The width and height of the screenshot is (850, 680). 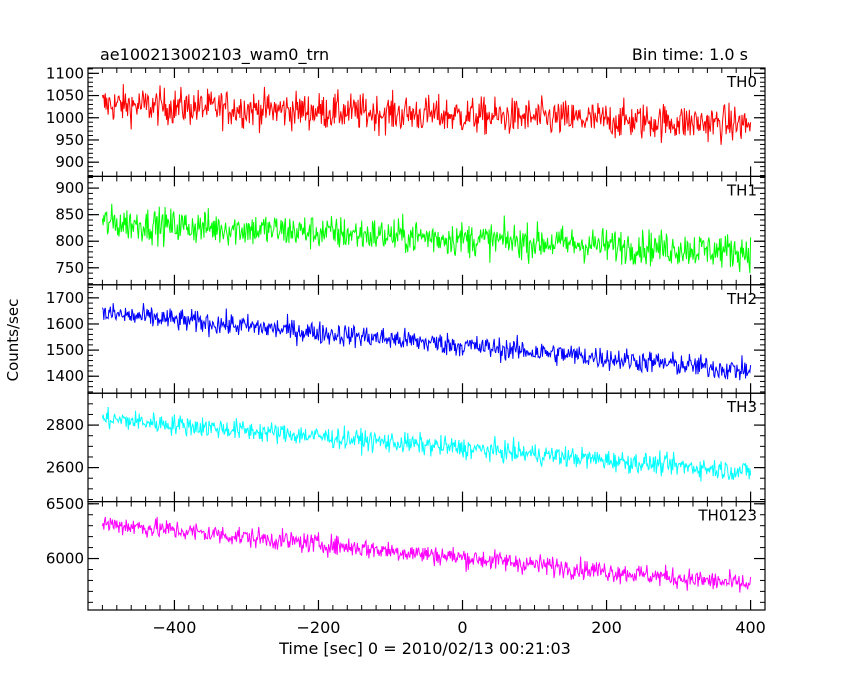 I want to click on y-tick-label: 950, so click(x=69, y=140).